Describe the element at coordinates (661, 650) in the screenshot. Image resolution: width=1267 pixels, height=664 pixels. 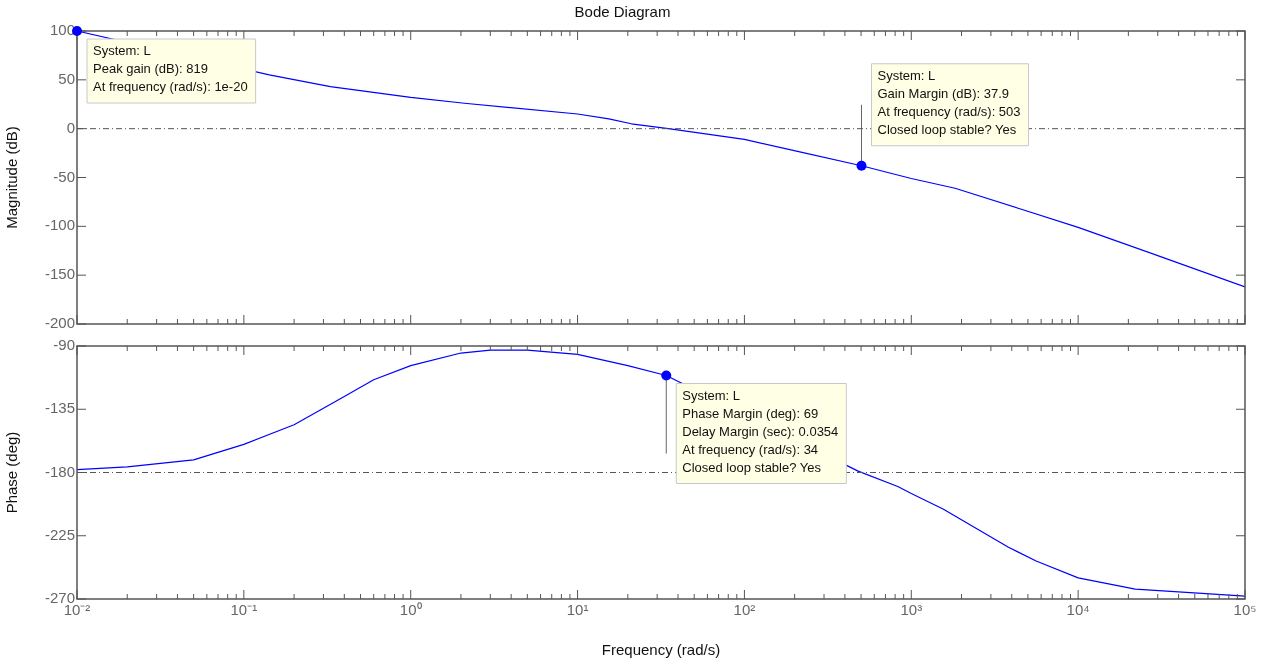
I see `x-axis-title: Frequency (rad/s)` at that location.